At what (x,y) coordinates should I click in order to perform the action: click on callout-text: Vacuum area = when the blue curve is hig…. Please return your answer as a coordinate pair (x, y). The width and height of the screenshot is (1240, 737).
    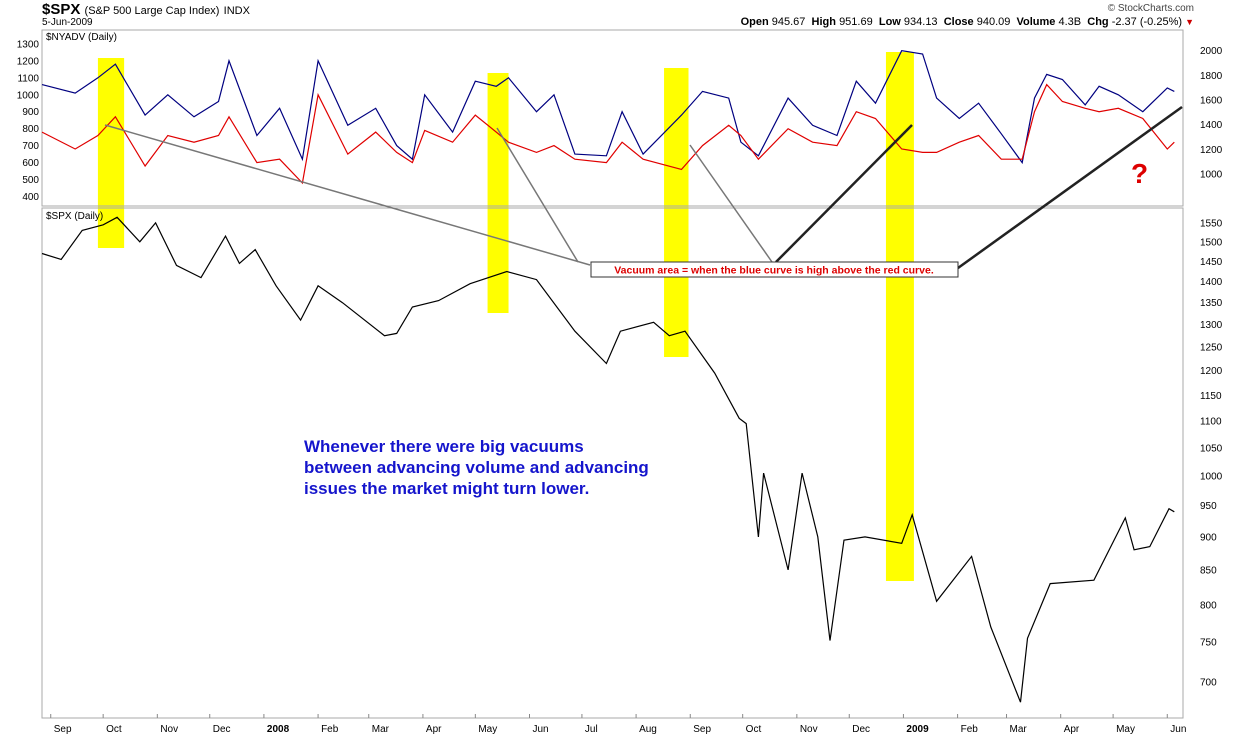
    Looking at the image, I should click on (774, 271).